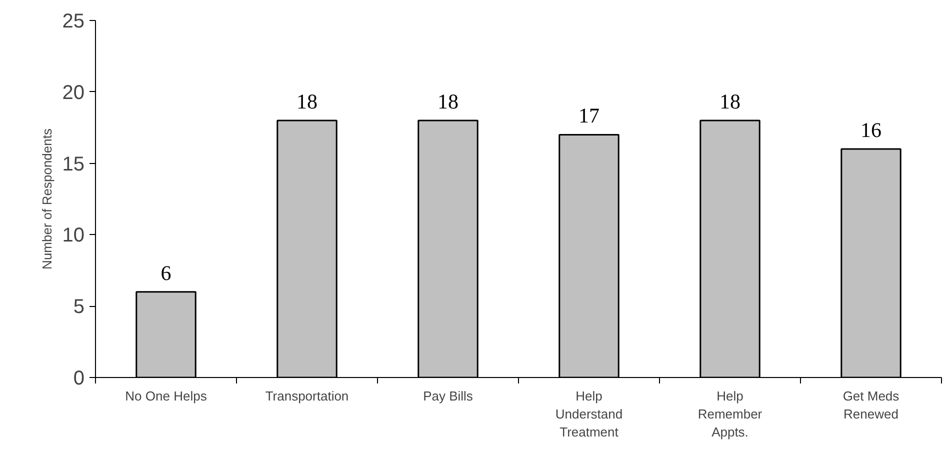  I want to click on x-tick-label: Help Understand Treatment, so click(589, 414).